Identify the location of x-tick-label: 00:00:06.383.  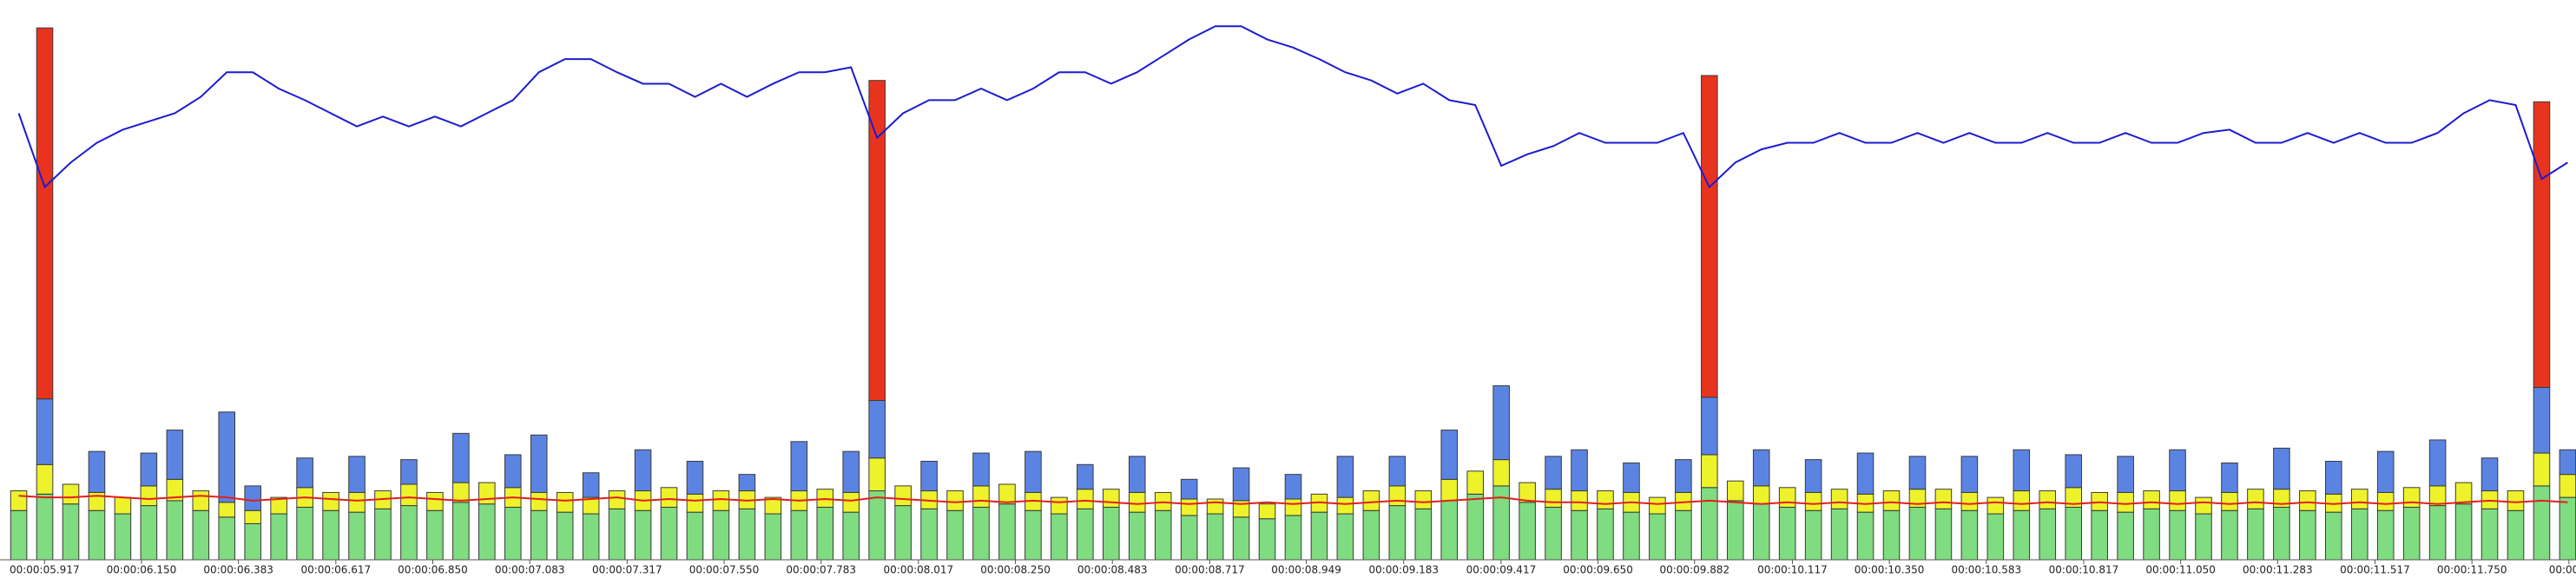
(238, 570).